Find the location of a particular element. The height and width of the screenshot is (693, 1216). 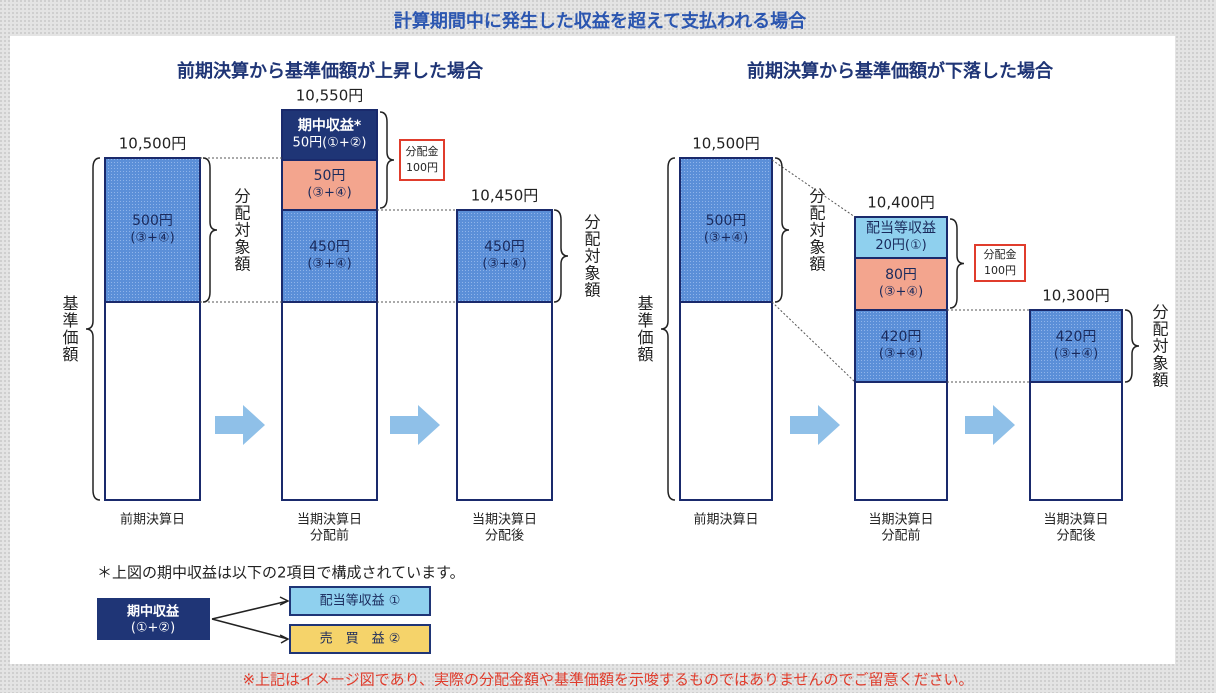

segment-sublabel: 50円(①+②) is located at coordinates (330, 143).